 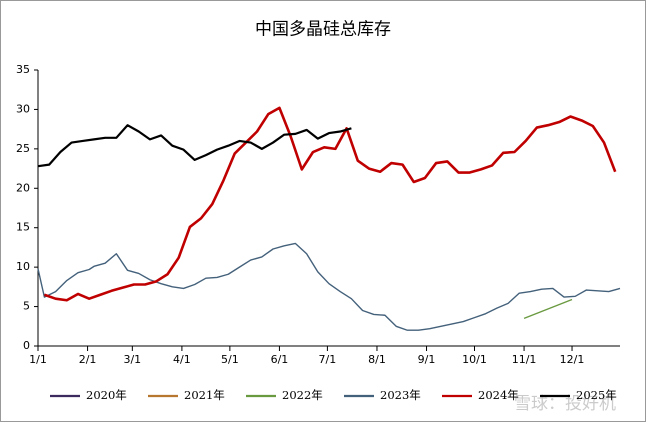 What do you see at coordinates (400, 395) in the screenshot?
I see `legend-label: 2023年` at bounding box center [400, 395].